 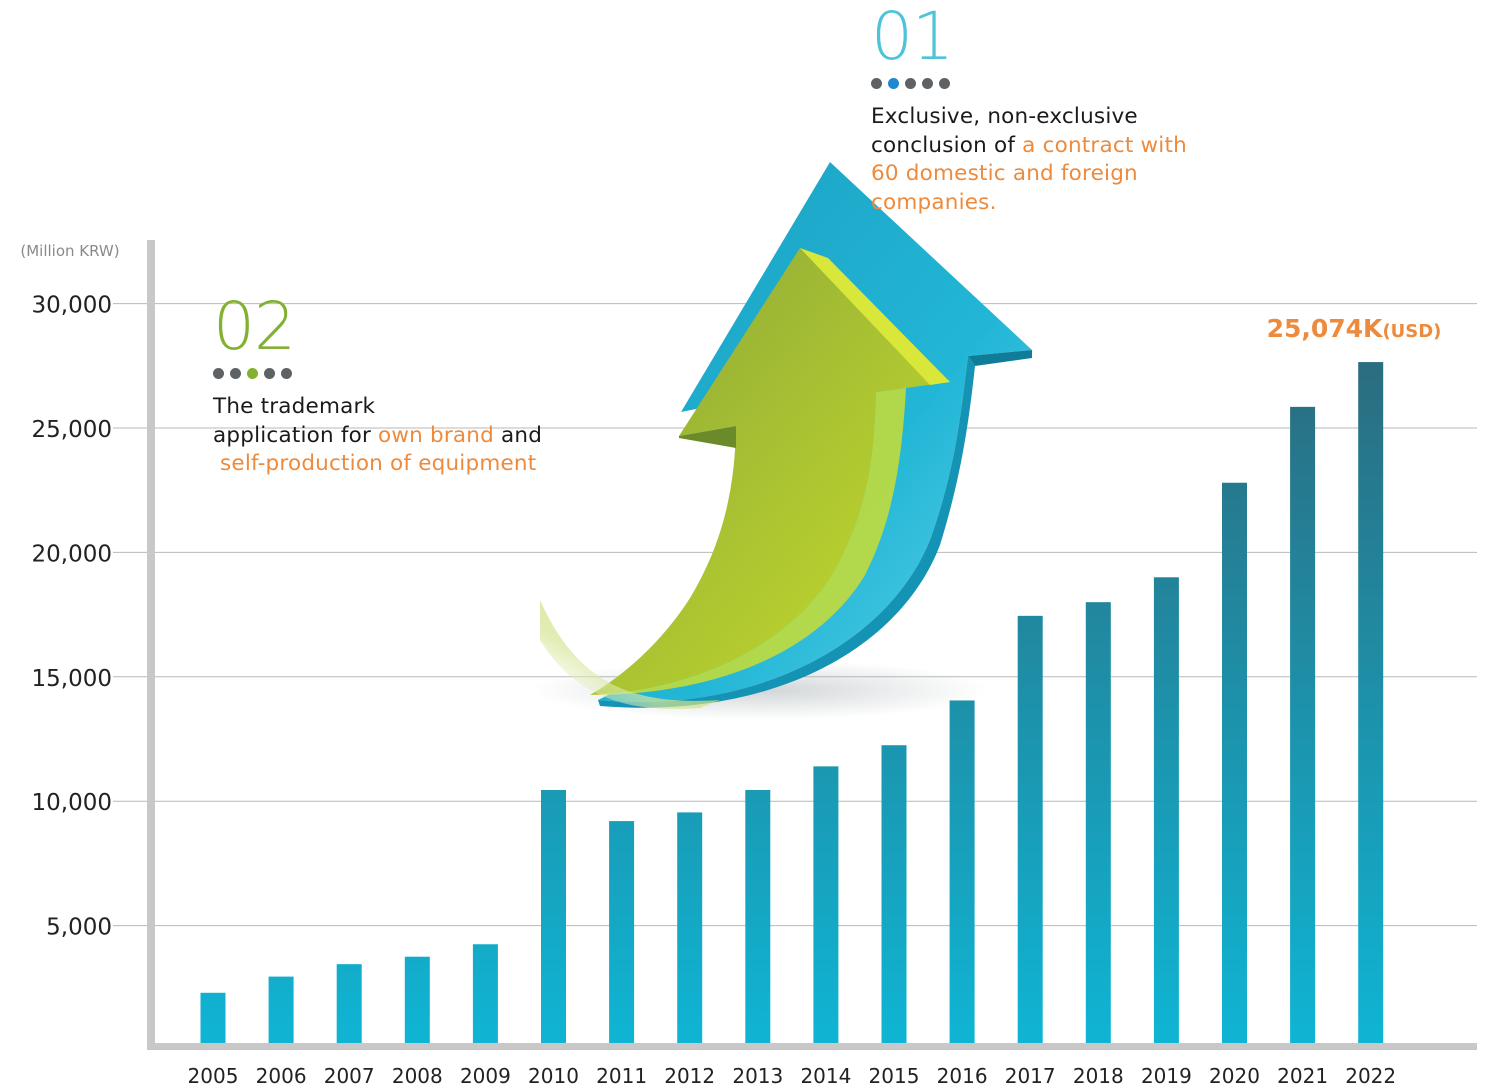 What do you see at coordinates (72, 554) in the screenshot?
I see `y-tick-label: 20,000` at bounding box center [72, 554].